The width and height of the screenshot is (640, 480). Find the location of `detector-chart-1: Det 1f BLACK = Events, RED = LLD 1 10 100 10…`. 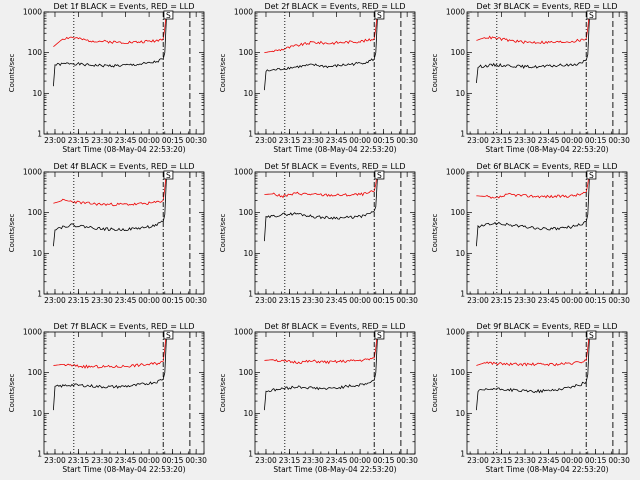

detector-chart-1: Det 1f BLACK = Events, RED = LLD 1 10 100 10… is located at coordinates (107, 78).